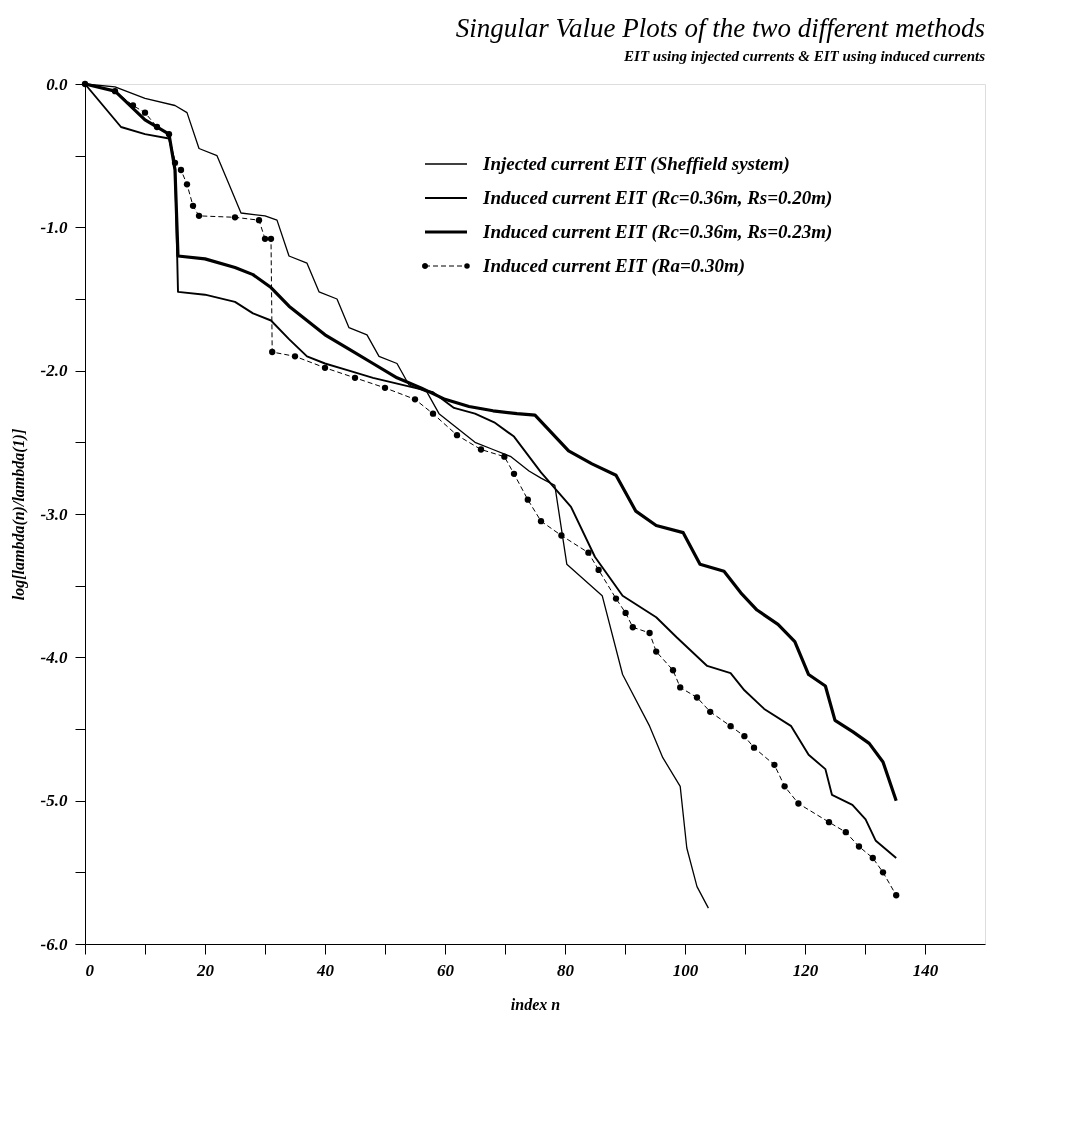 The width and height of the screenshot is (1074, 1122). I want to click on legend-label: Induced current EIT (Rc=0.36m, Rs=0.23m), so click(657, 232).